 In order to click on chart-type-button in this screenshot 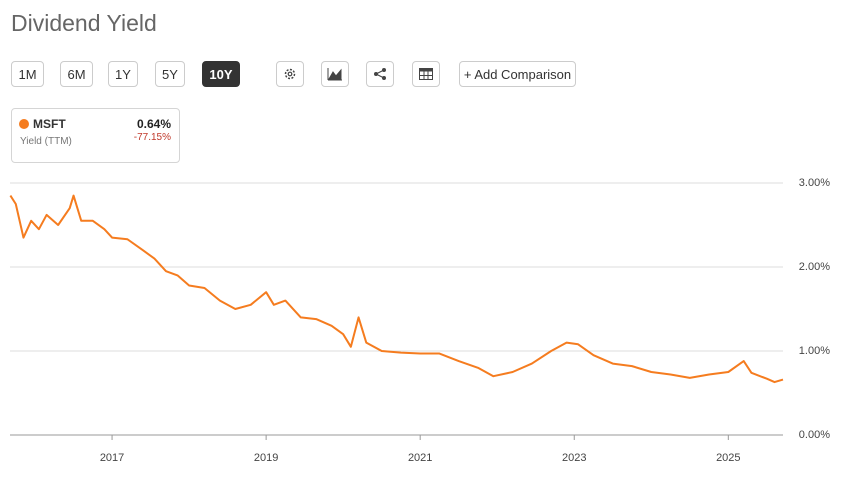, I will do `click(335, 74)`.